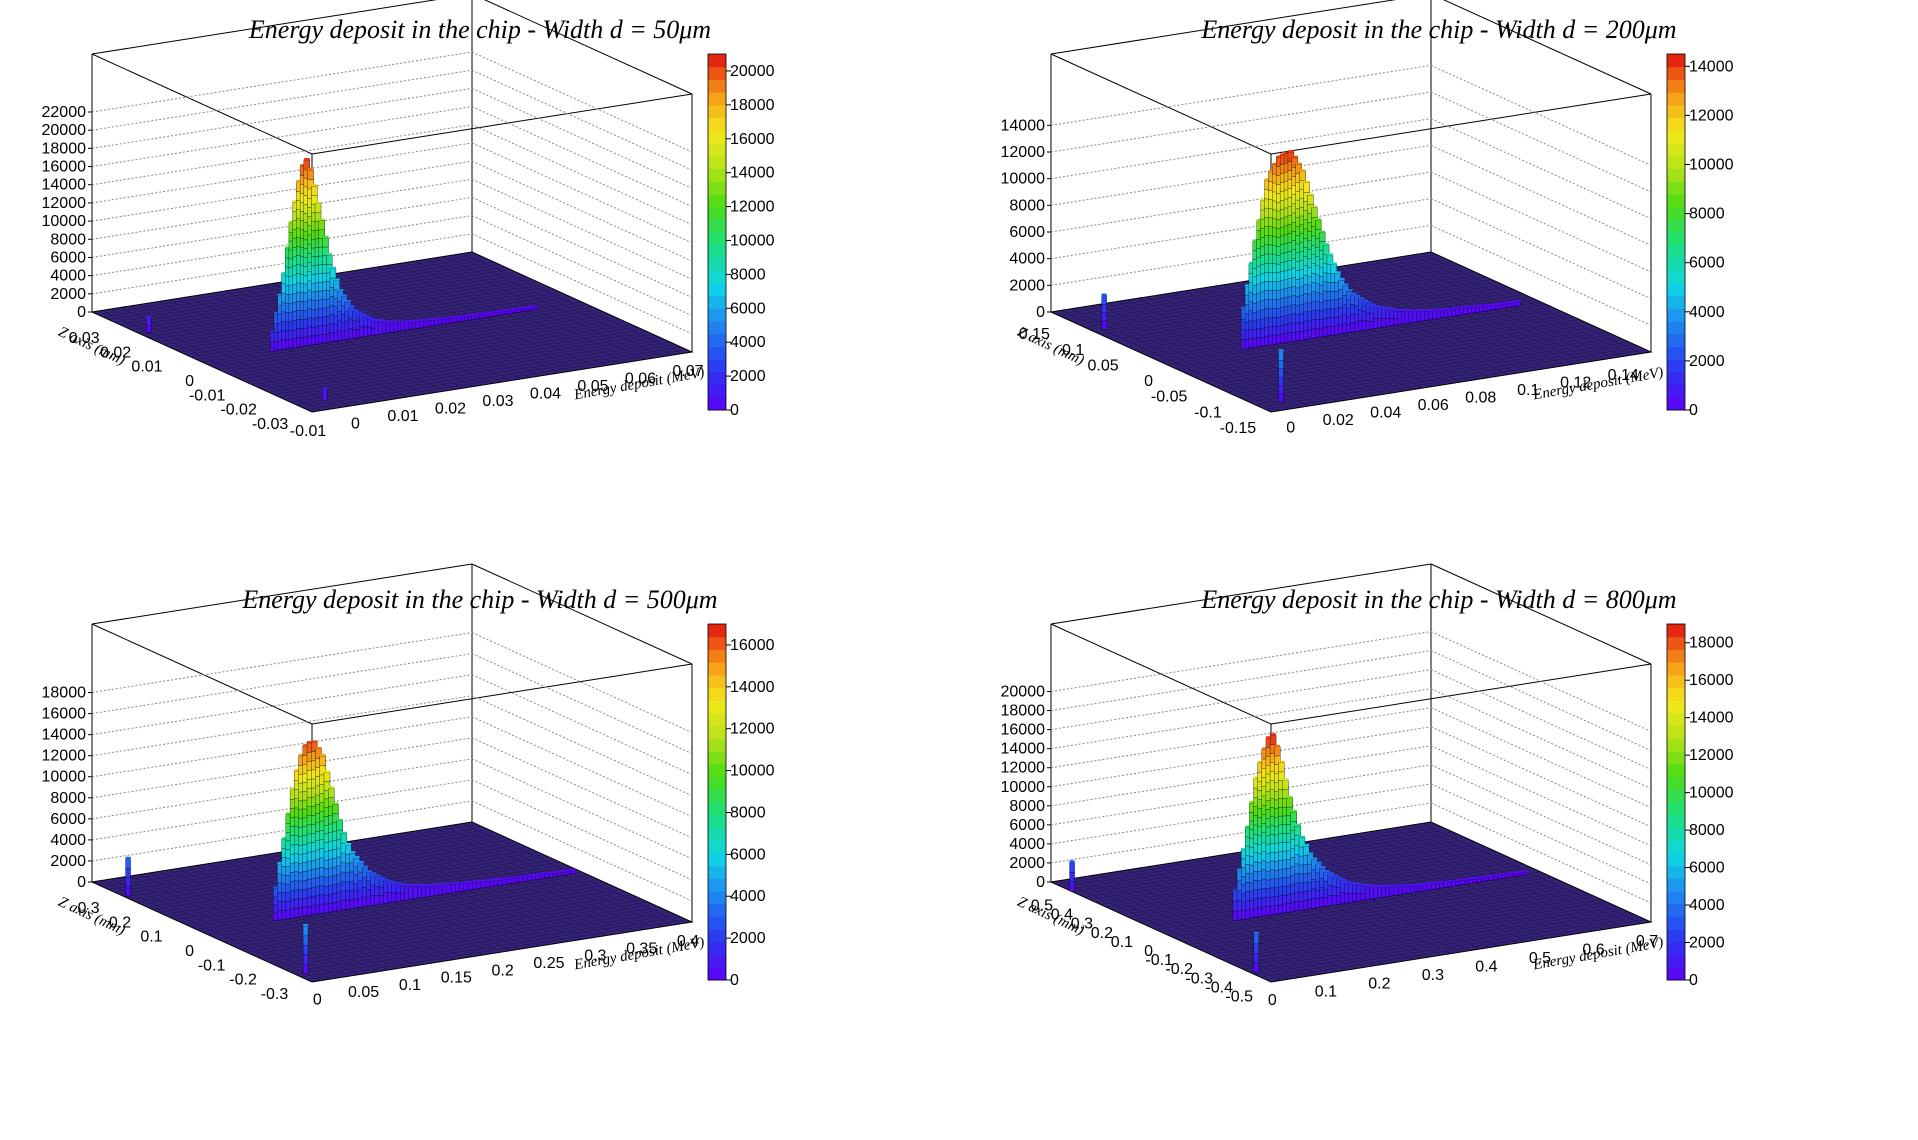  Describe the element at coordinates (64, 167) in the screenshot. I see `z-tick-label: 16000` at that location.